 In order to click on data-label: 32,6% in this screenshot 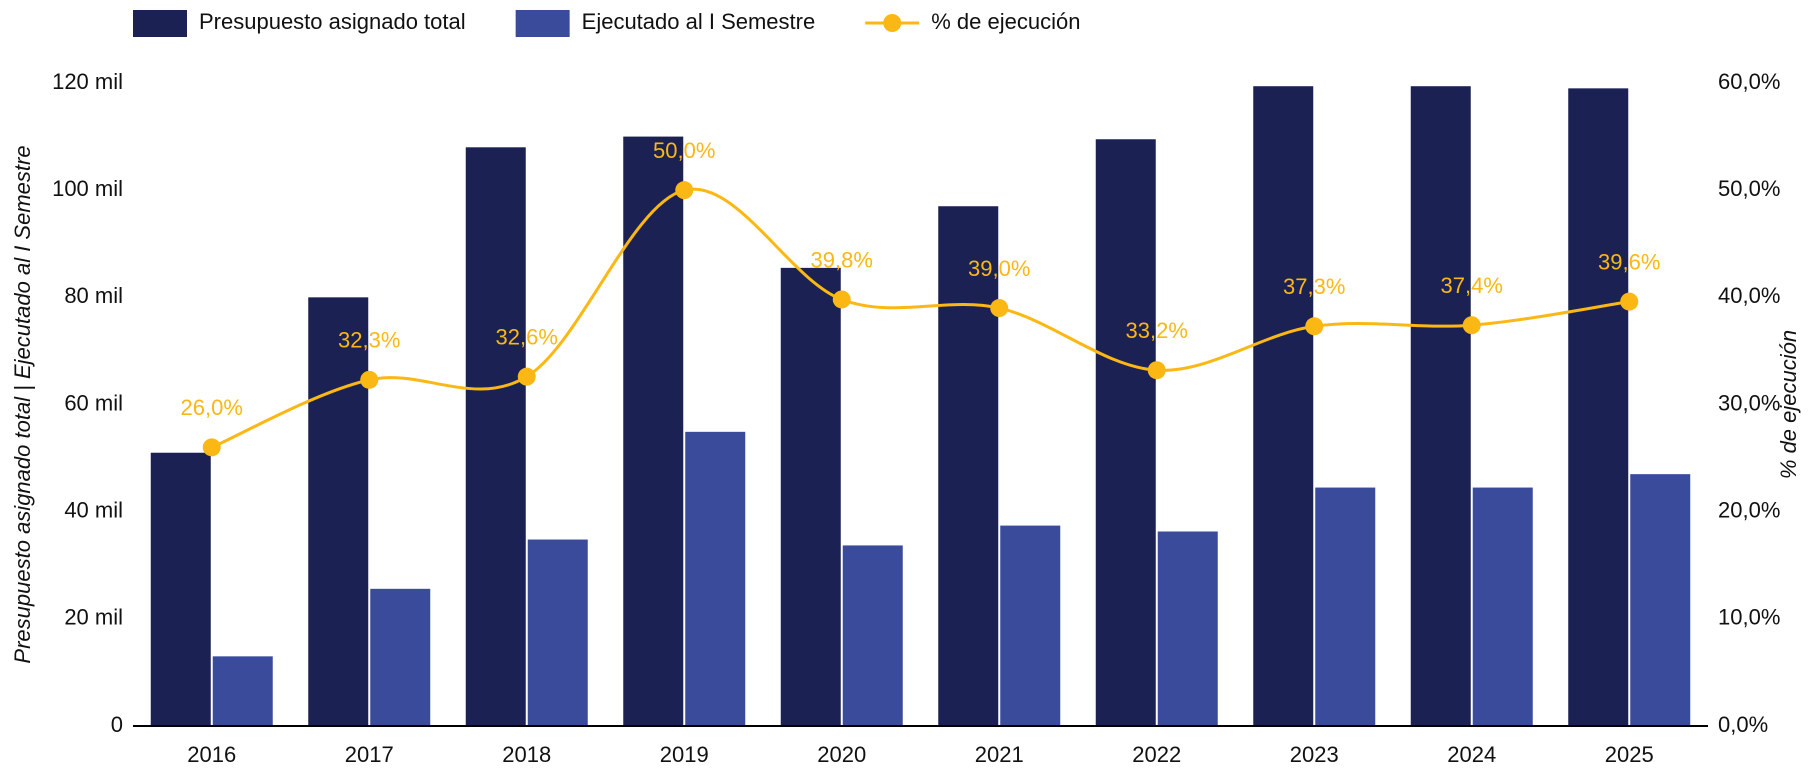, I will do `click(527, 336)`.